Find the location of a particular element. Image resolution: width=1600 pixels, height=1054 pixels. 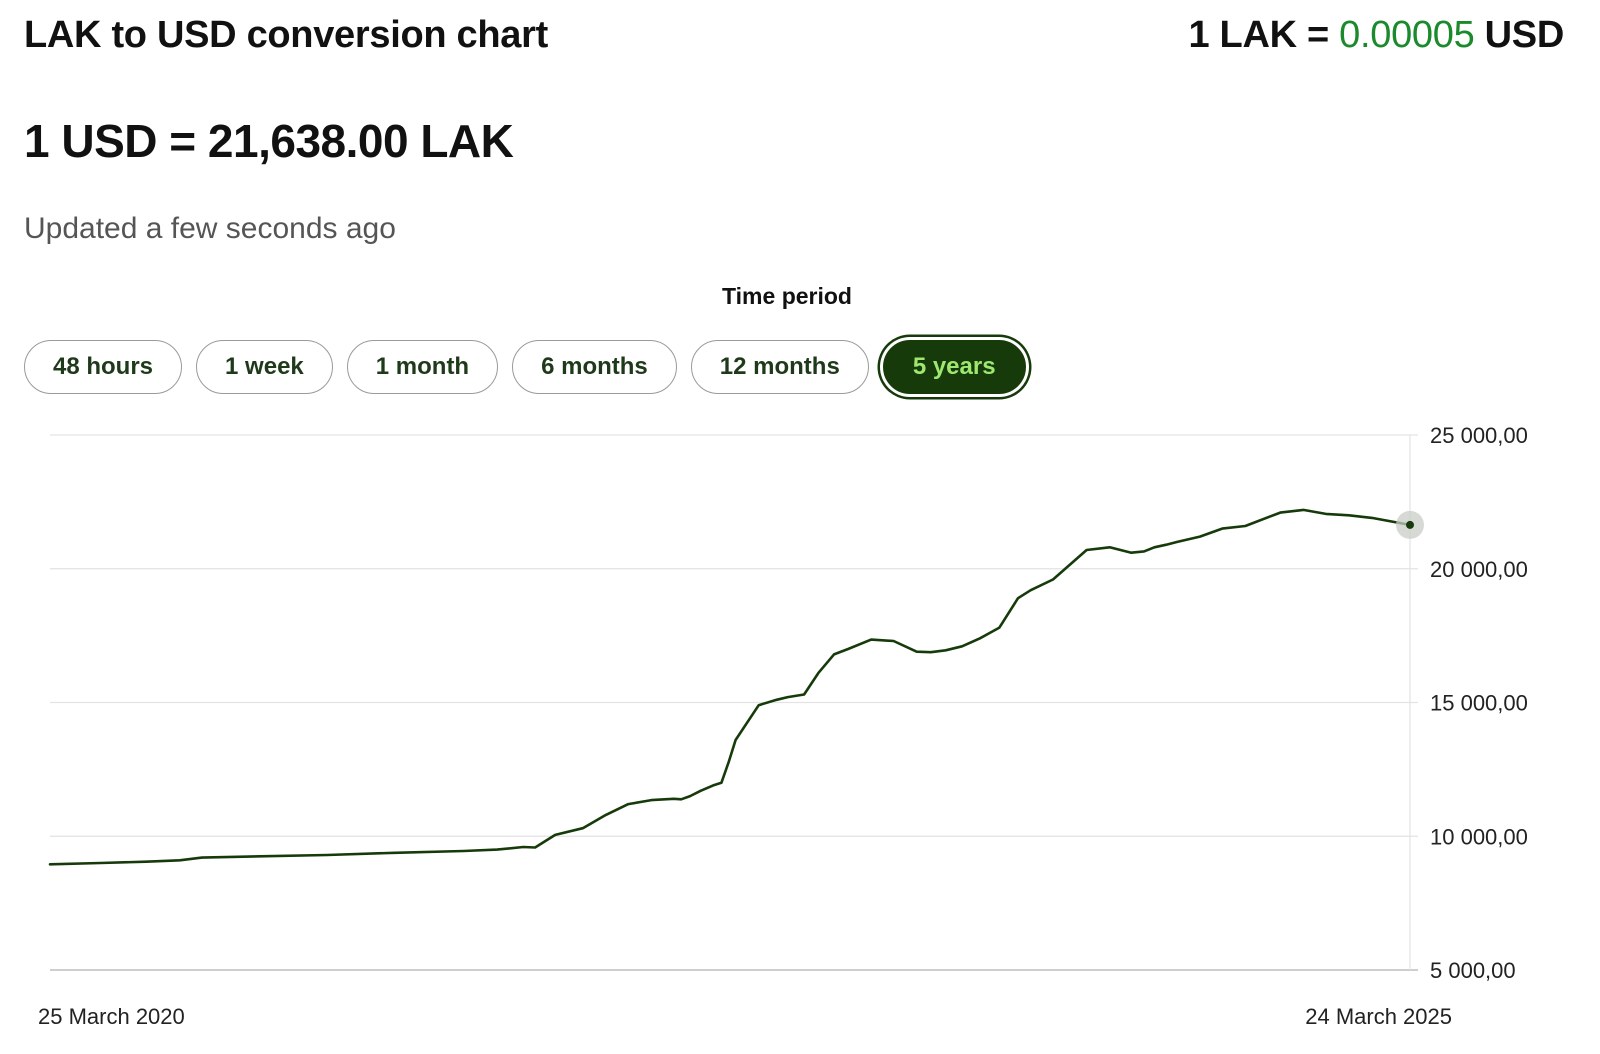

inverse-rate-value: 0.00005 is located at coordinates (1407, 35).